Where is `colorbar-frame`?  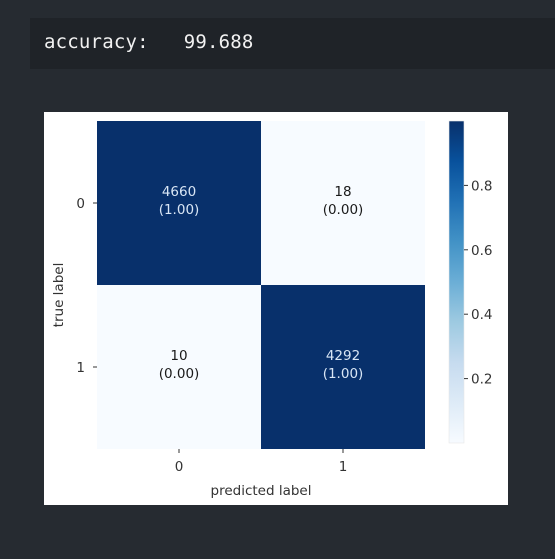 colorbar-frame is located at coordinates (456, 282).